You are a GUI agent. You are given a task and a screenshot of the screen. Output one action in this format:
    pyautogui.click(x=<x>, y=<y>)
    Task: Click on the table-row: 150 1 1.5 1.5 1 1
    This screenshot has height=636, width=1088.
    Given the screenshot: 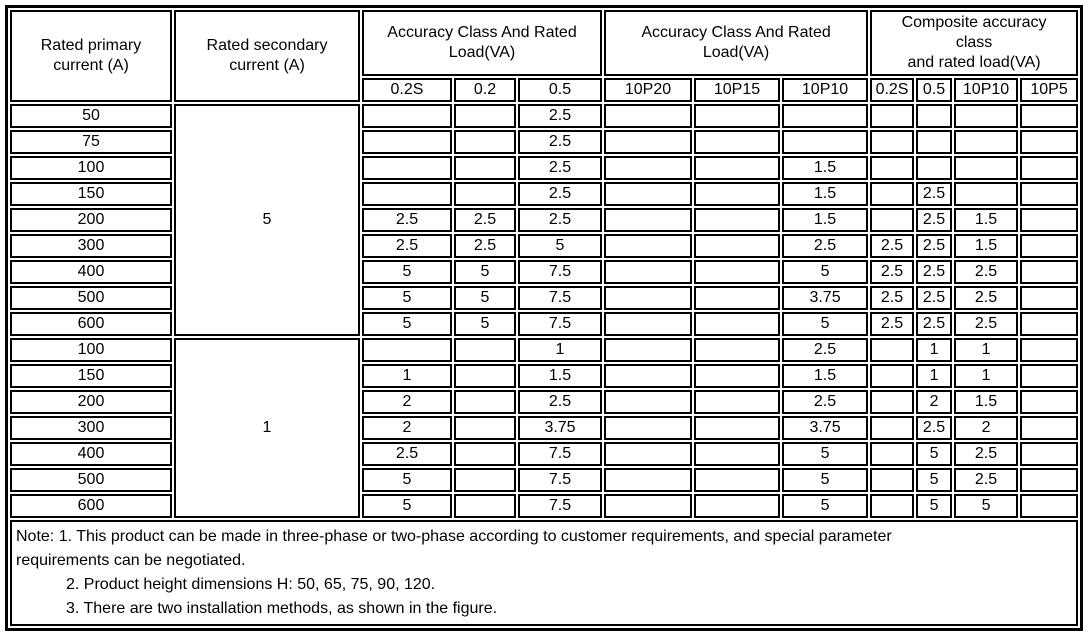 What is the action you would take?
    pyautogui.click(x=544, y=376)
    